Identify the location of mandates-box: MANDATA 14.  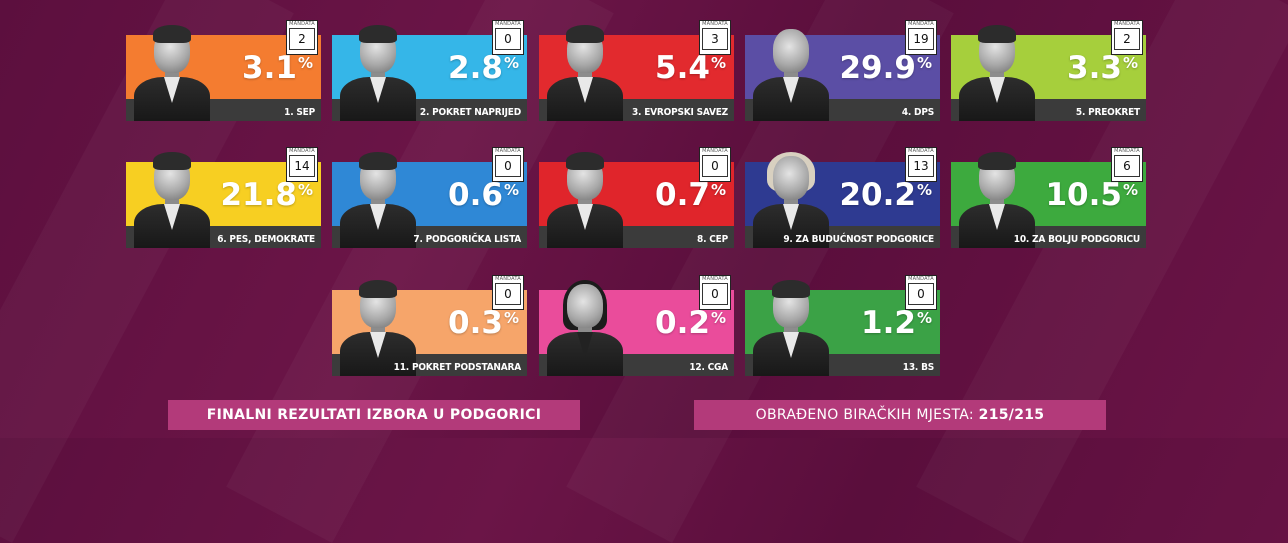
(302, 164).